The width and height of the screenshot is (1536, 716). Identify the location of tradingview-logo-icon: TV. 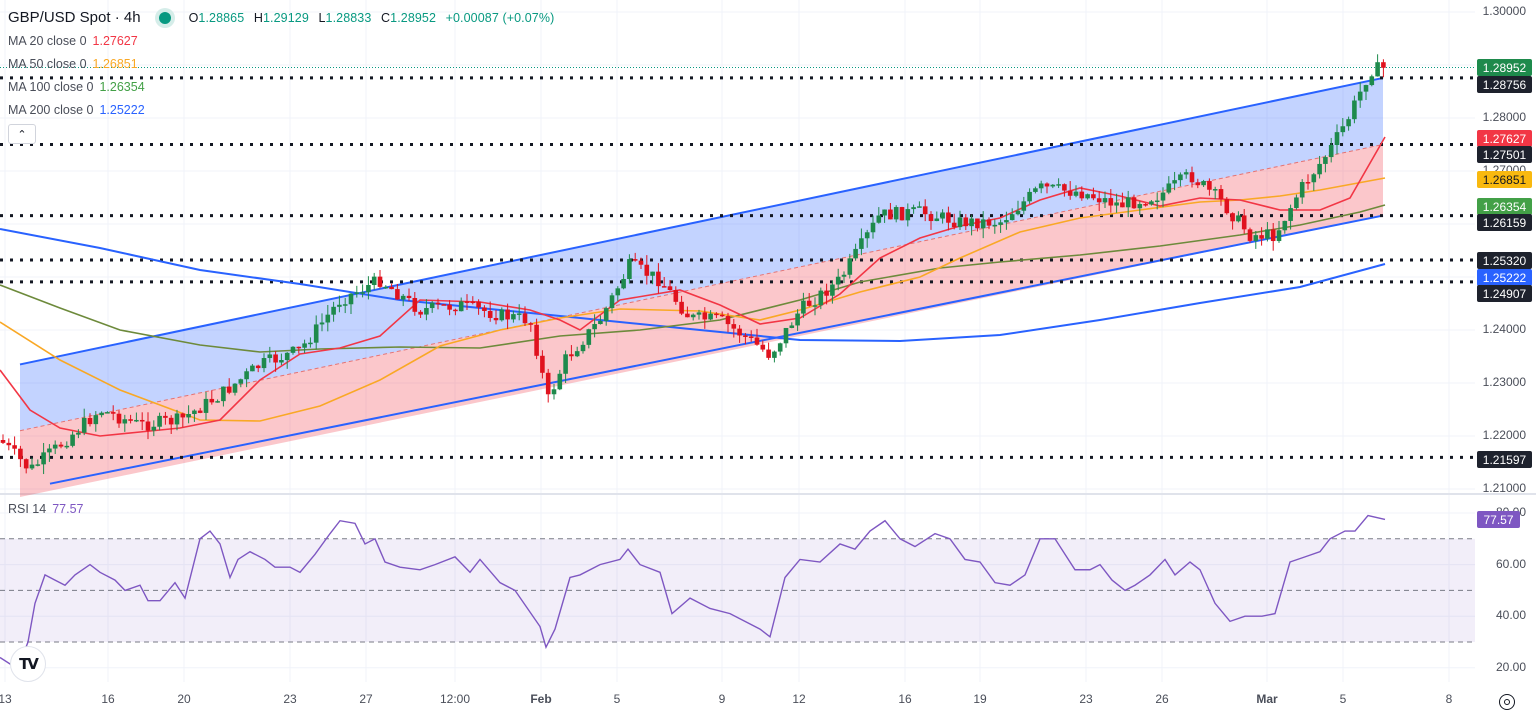
(28, 664).